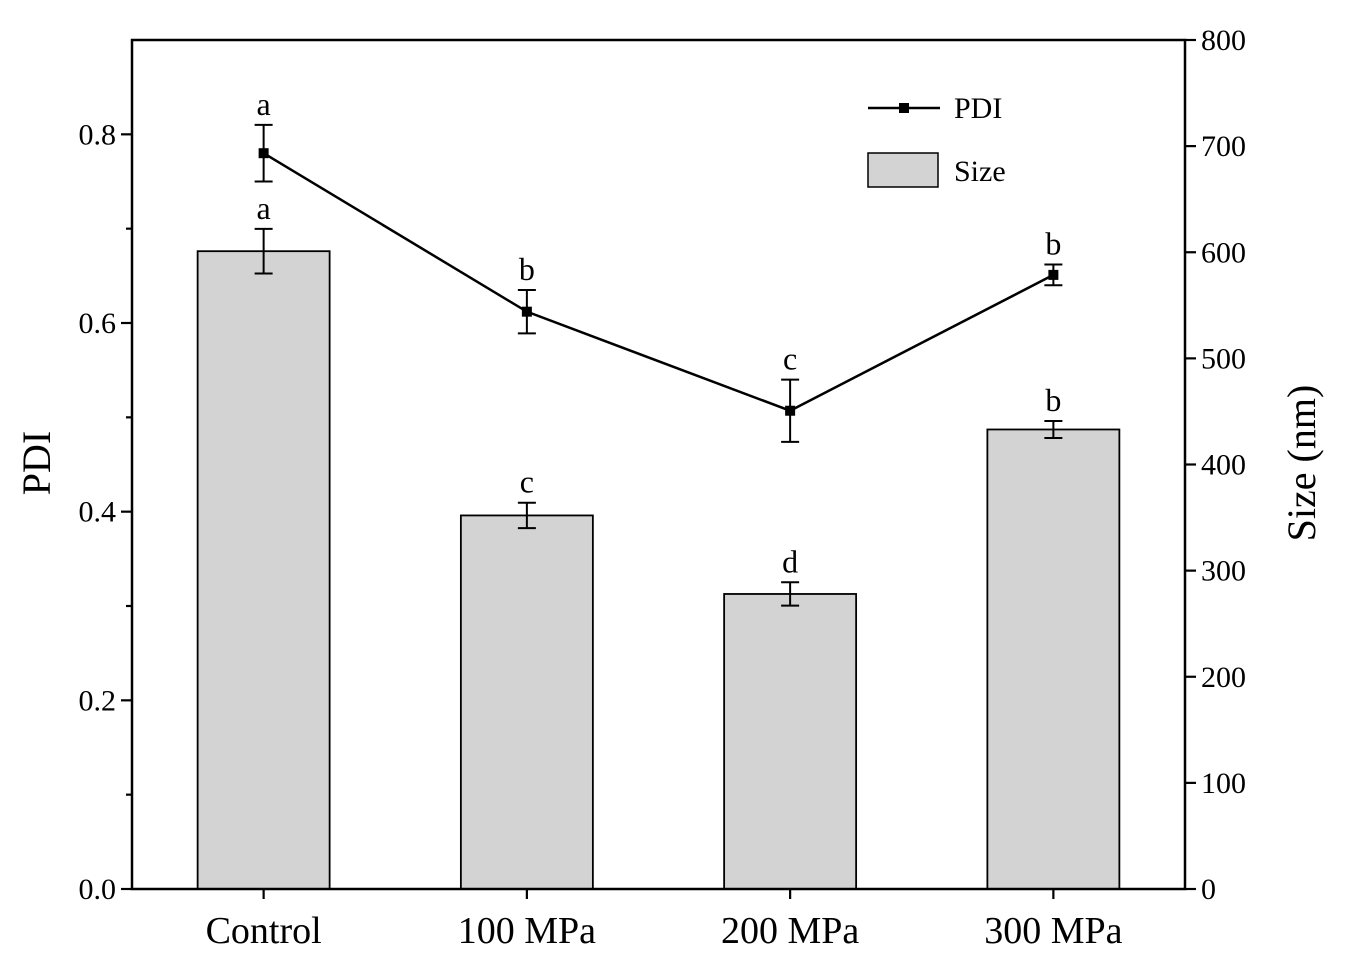 This screenshot has height=969, width=1345. I want to click on size-significance-letter: c, so click(527, 482).